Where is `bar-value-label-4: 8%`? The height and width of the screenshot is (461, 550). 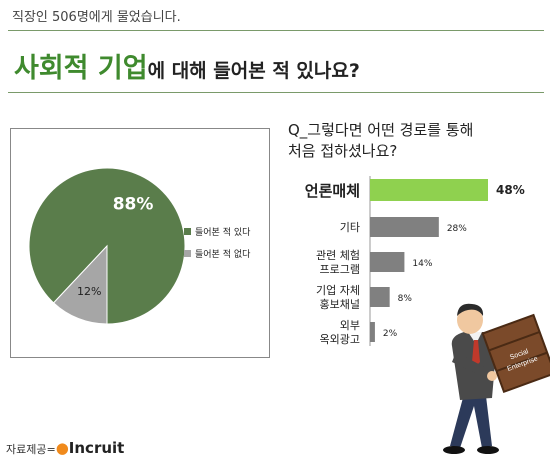
bar-value-label-4: 8% is located at coordinates (405, 299).